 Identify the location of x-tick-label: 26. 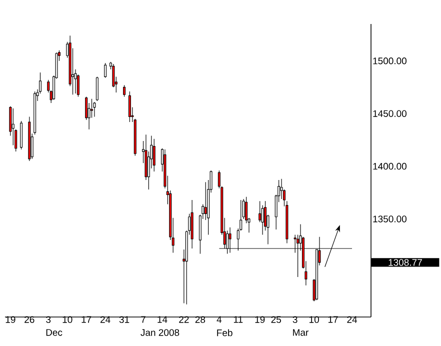
(29, 319).